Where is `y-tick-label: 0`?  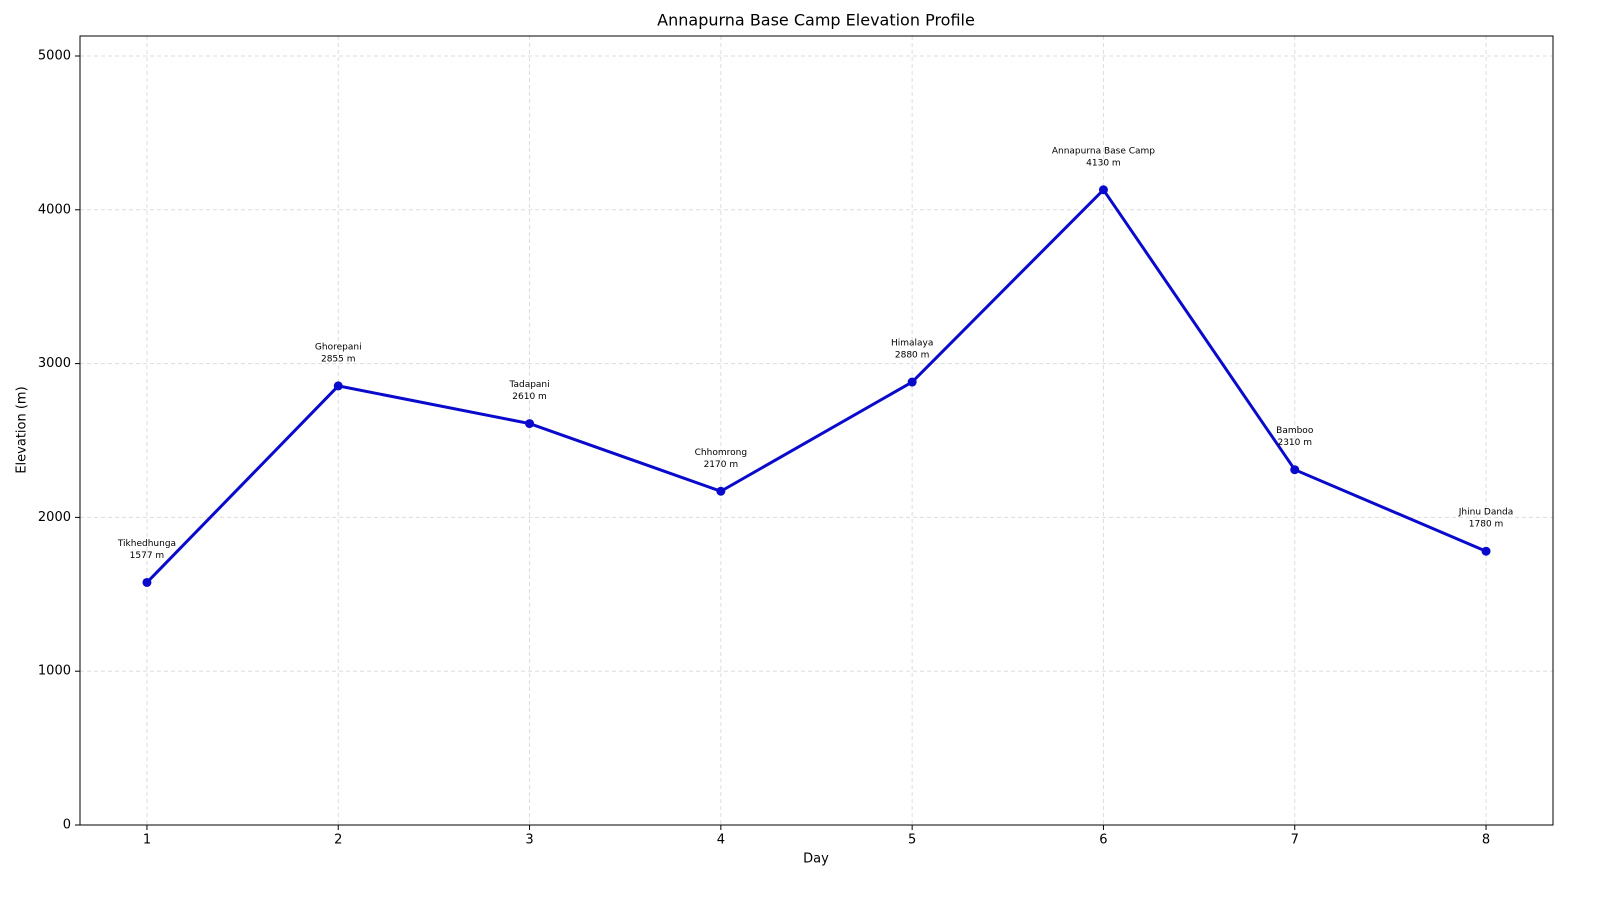 y-tick-label: 0 is located at coordinates (67, 825).